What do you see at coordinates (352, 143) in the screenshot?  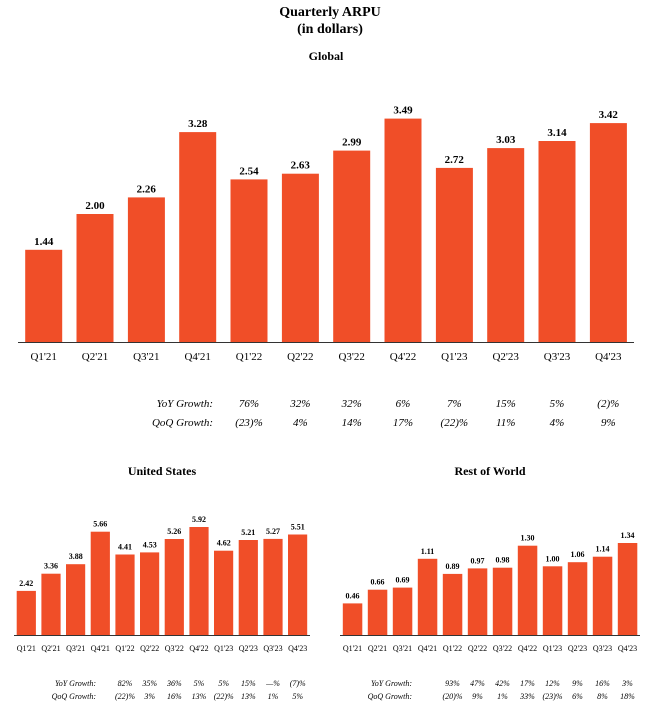 I see `data-label: 2.99` at bounding box center [352, 143].